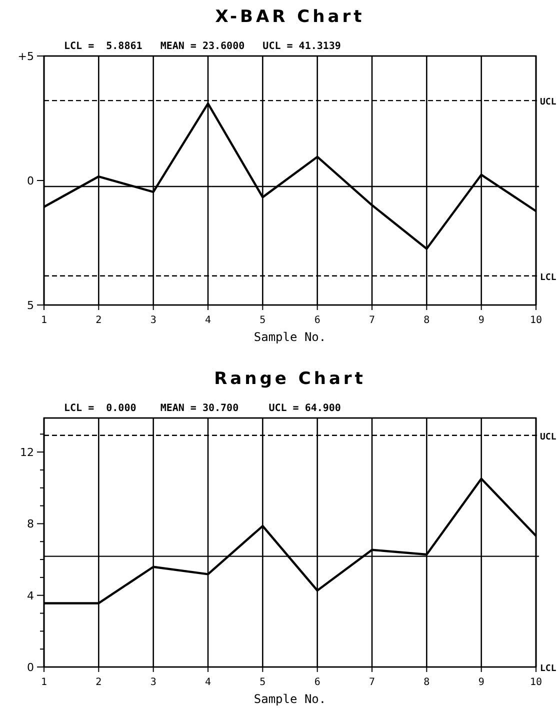 Image resolution: width=560 pixels, height=725 pixels. I want to click on chart-subtitle: LCL = 5.8861 MEAN = 23.6000 UCL = 41.3139, so click(202, 46).